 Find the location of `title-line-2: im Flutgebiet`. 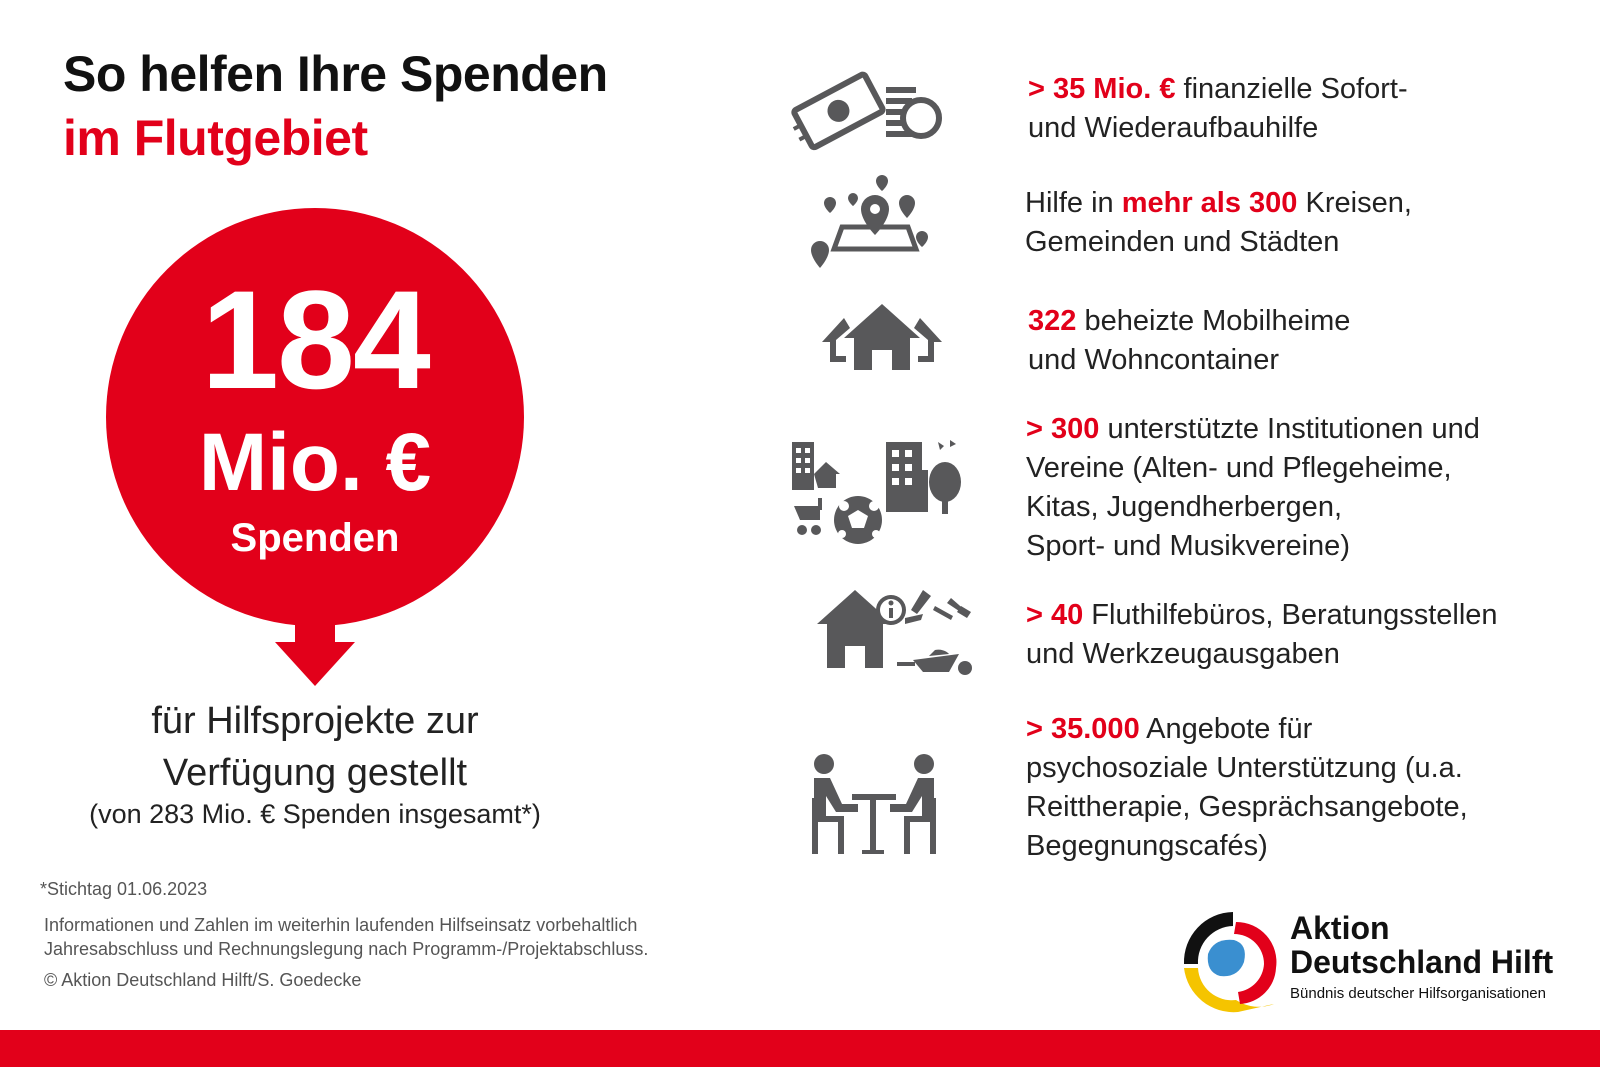

title-line-2: im Flutgebiet is located at coordinates (215, 138).